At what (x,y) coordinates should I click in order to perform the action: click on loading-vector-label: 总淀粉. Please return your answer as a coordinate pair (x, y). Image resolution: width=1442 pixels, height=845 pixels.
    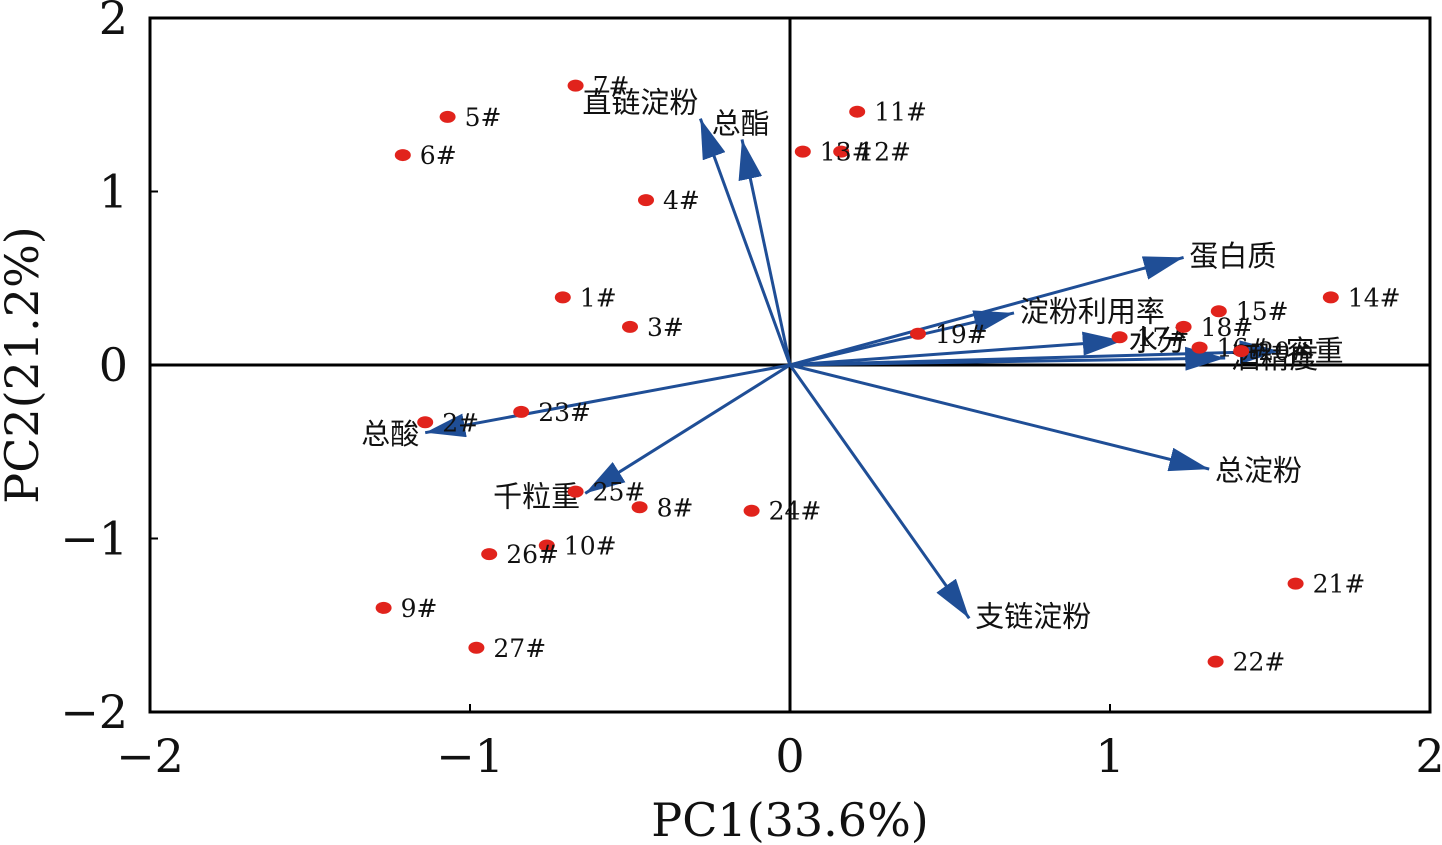
    Looking at the image, I should click on (1258, 471).